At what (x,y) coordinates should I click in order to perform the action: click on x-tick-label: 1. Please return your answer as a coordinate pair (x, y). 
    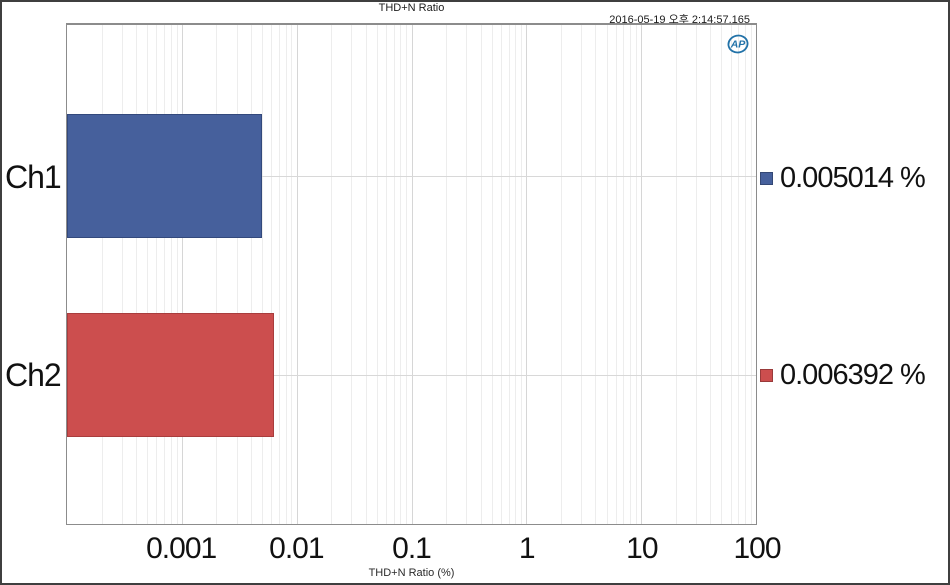
    Looking at the image, I should click on (527, 548).